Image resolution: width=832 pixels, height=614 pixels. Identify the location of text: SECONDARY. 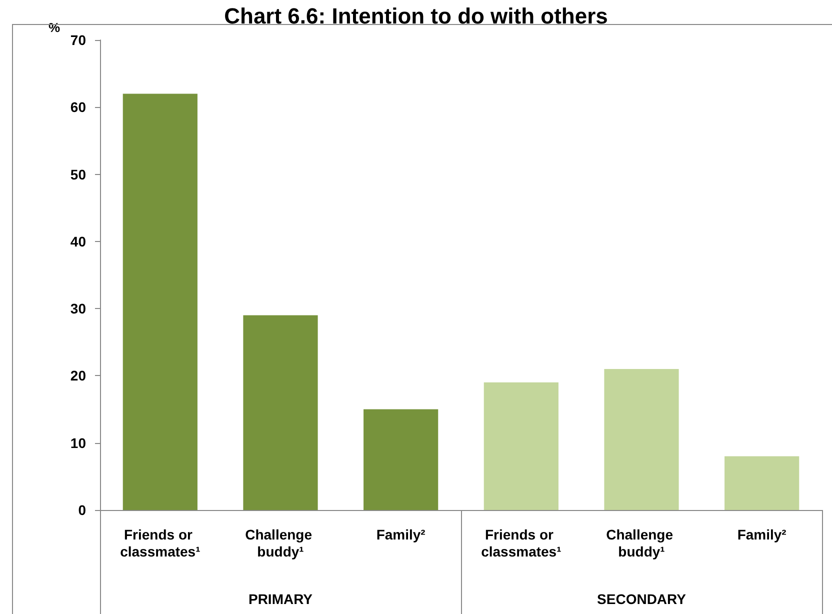
(642, 599).